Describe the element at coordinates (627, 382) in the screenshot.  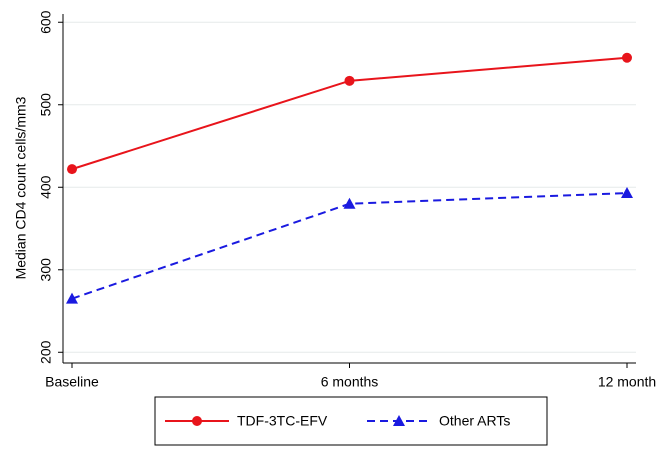
I see `x-tick-label: 12 month` at that location.